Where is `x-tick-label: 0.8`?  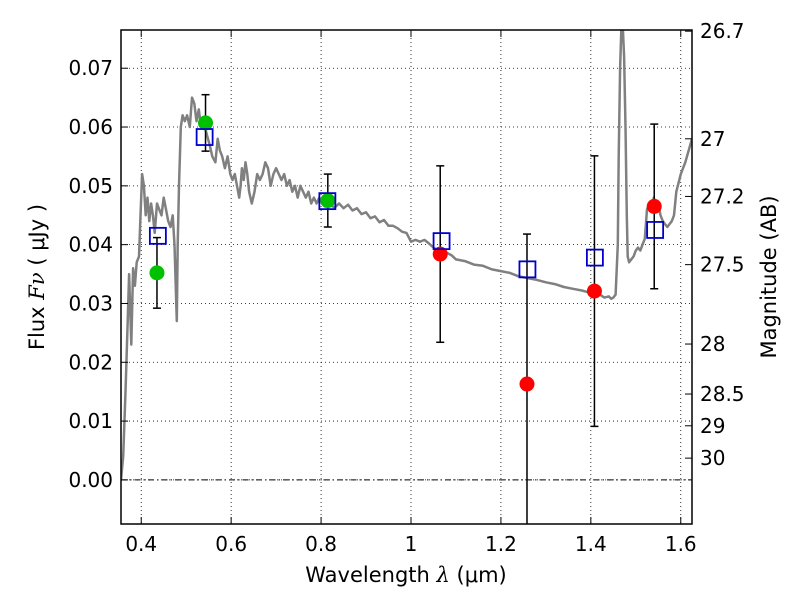
x-tick-label: 0.8 is located at coordinates (321, 544).